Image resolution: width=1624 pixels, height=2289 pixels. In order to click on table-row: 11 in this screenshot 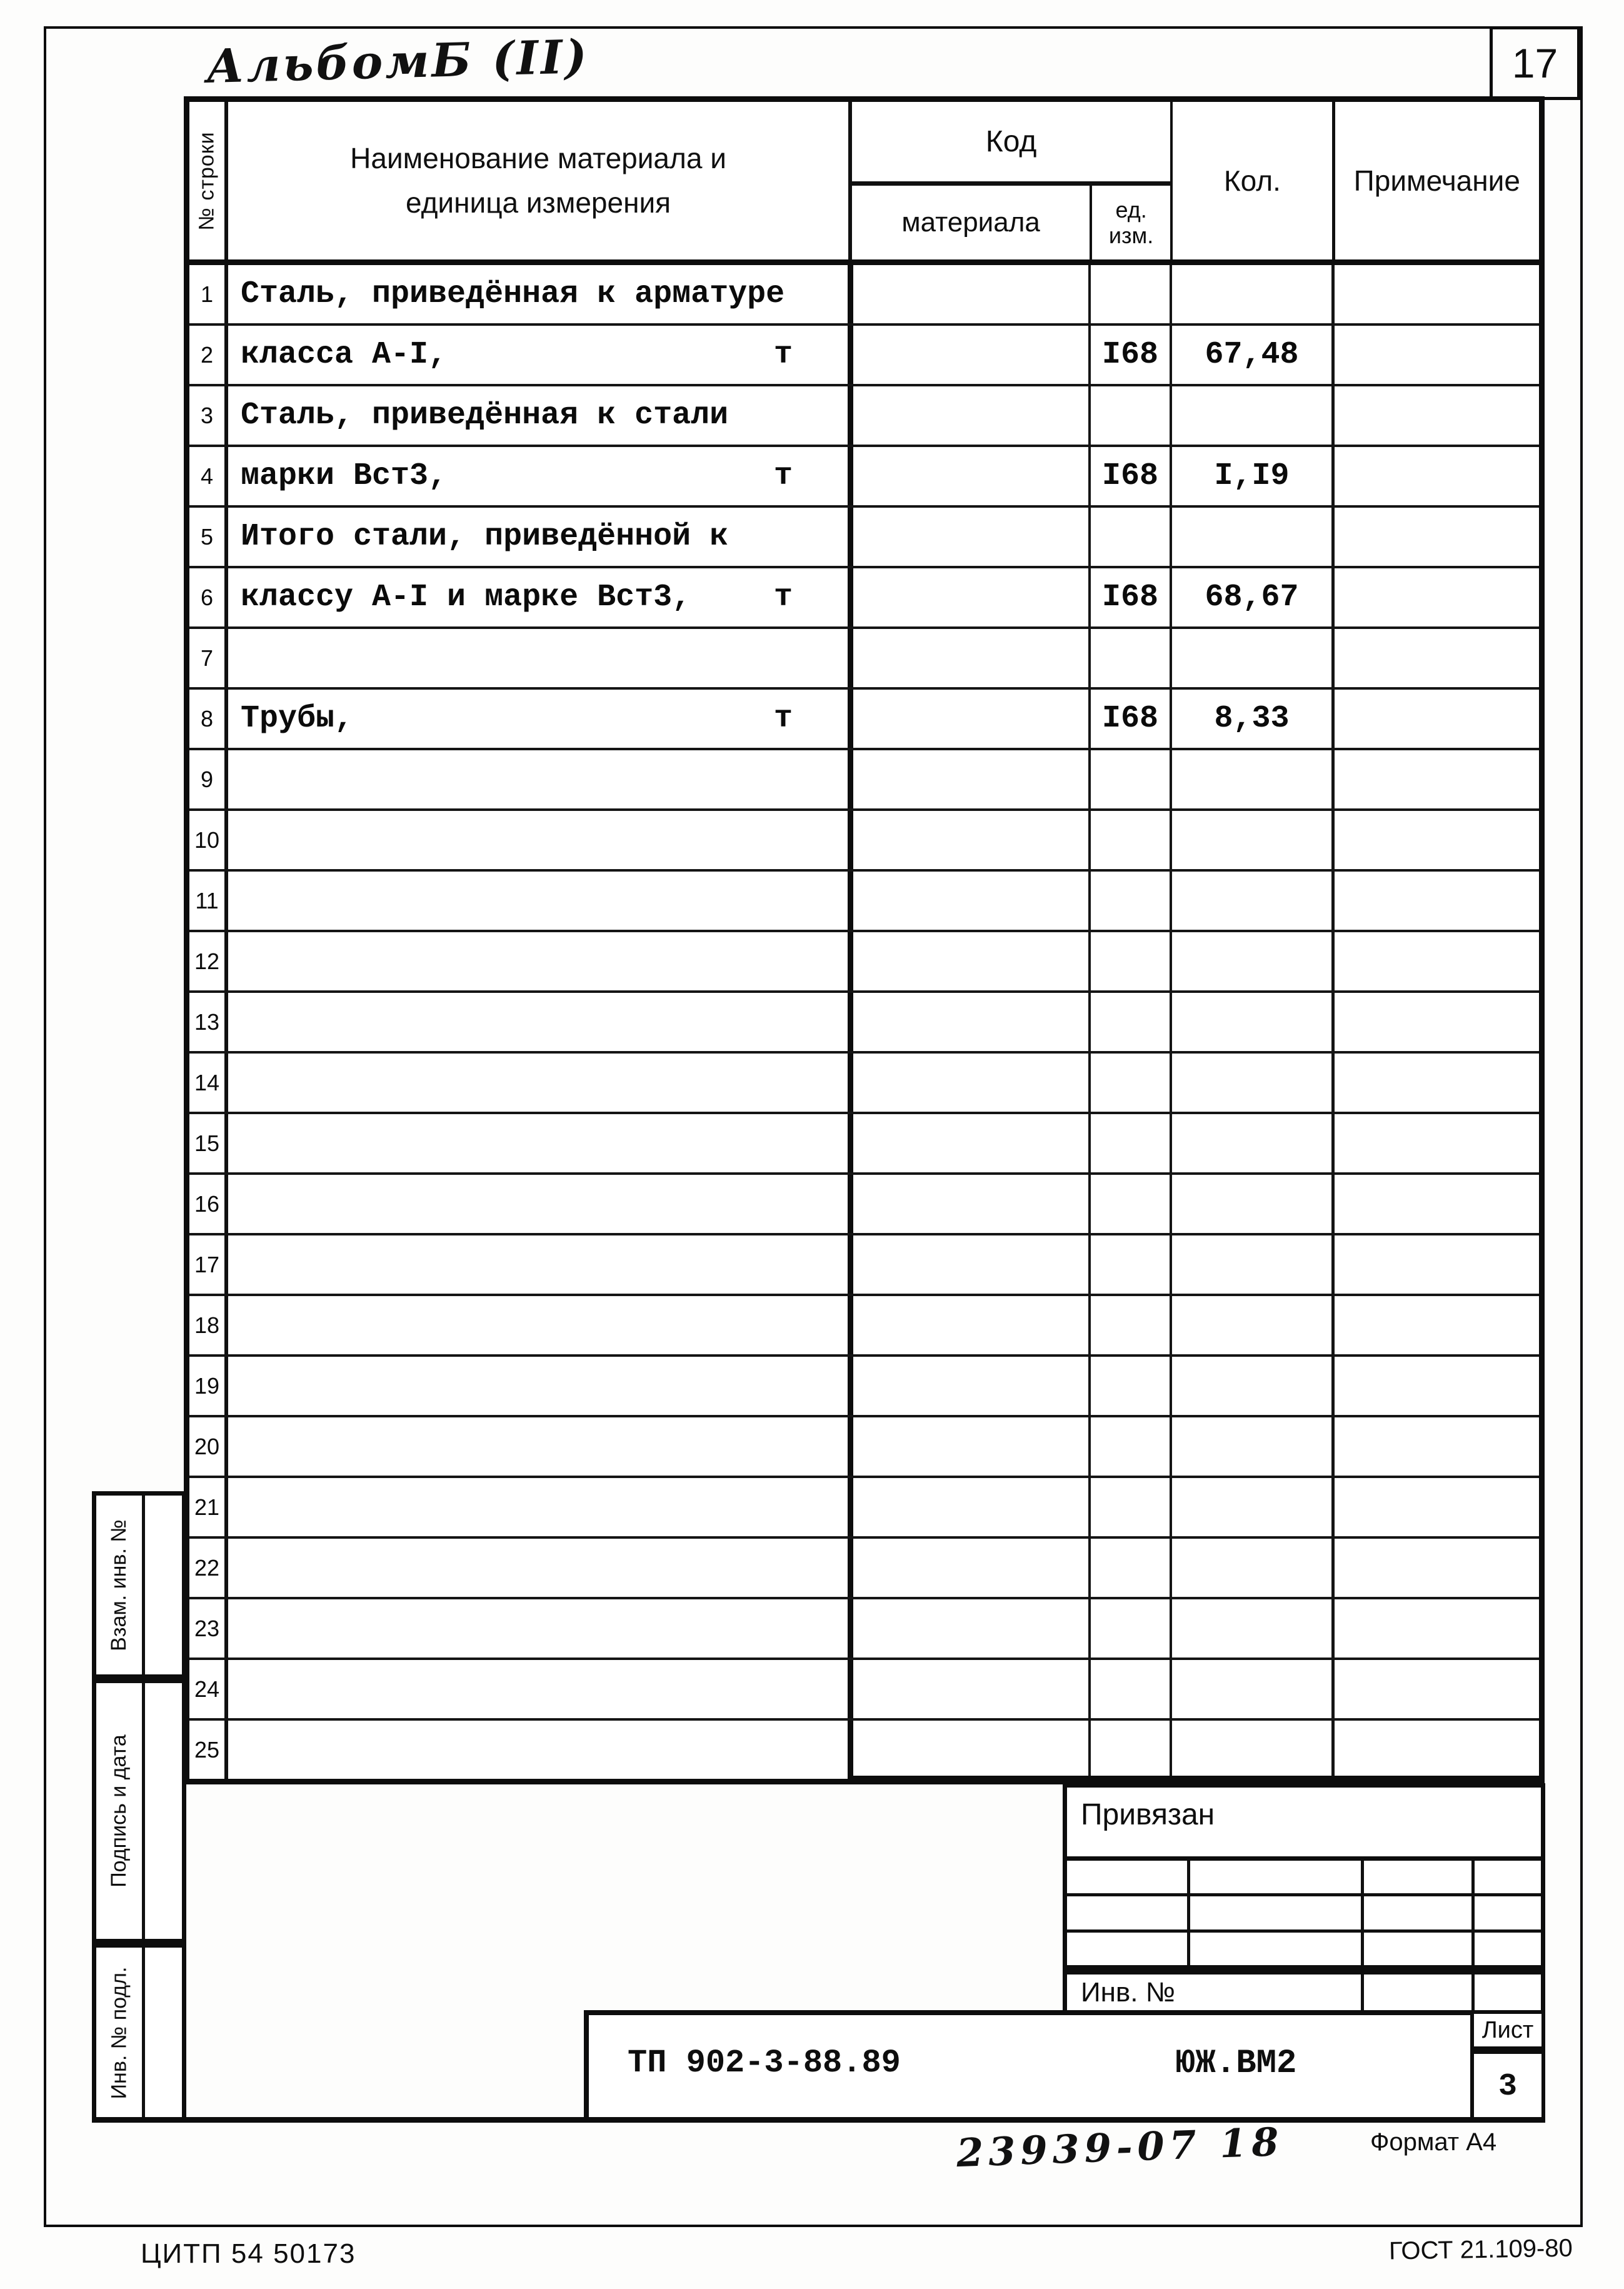, I will do `click(864, 902)`.